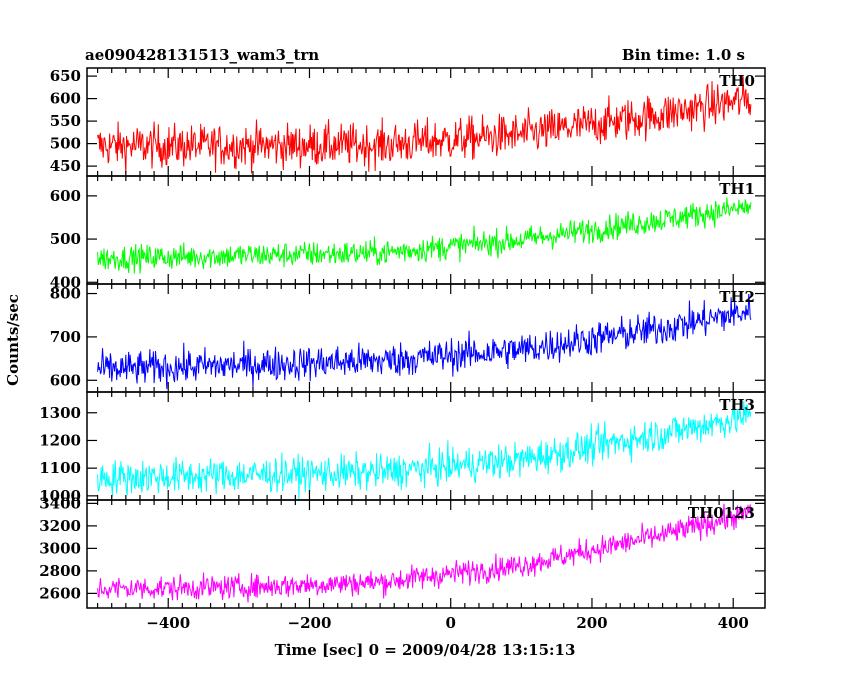 This screenshot has width=850, height=680. Describe the element at coordinates (733, 623) in the screenshot. I see `x-tick-label: 400` at that location.